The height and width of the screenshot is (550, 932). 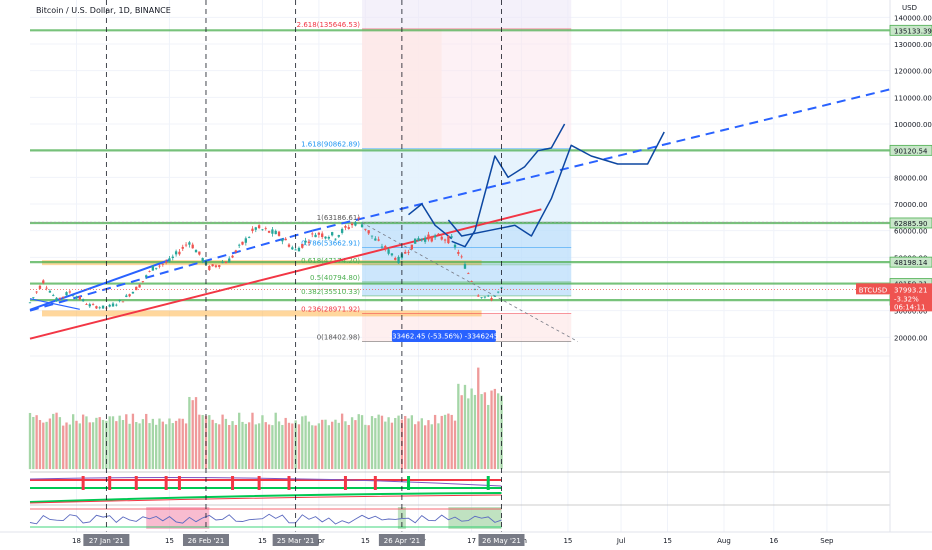 I want to click on price-tick-label: 130000.00, so click(x=913, y=45).